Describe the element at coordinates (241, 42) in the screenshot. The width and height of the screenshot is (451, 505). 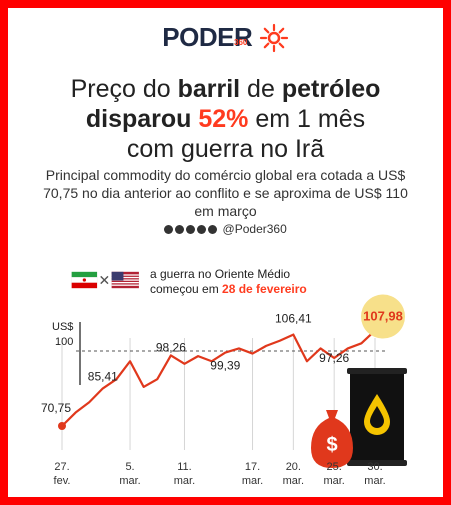
I see `brand-number: 360` at that location.